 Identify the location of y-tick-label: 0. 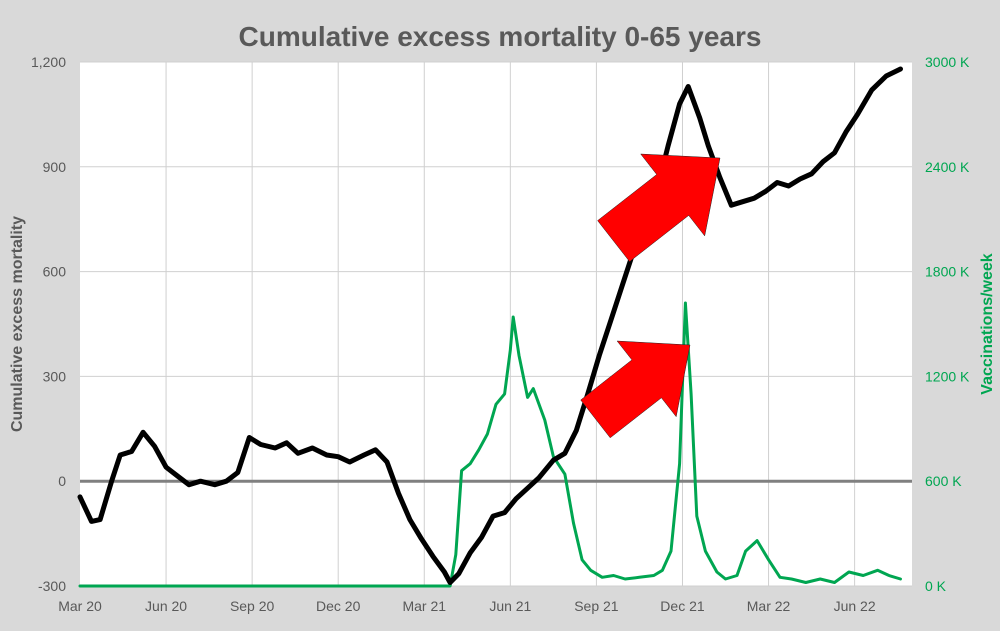
(62, 481).